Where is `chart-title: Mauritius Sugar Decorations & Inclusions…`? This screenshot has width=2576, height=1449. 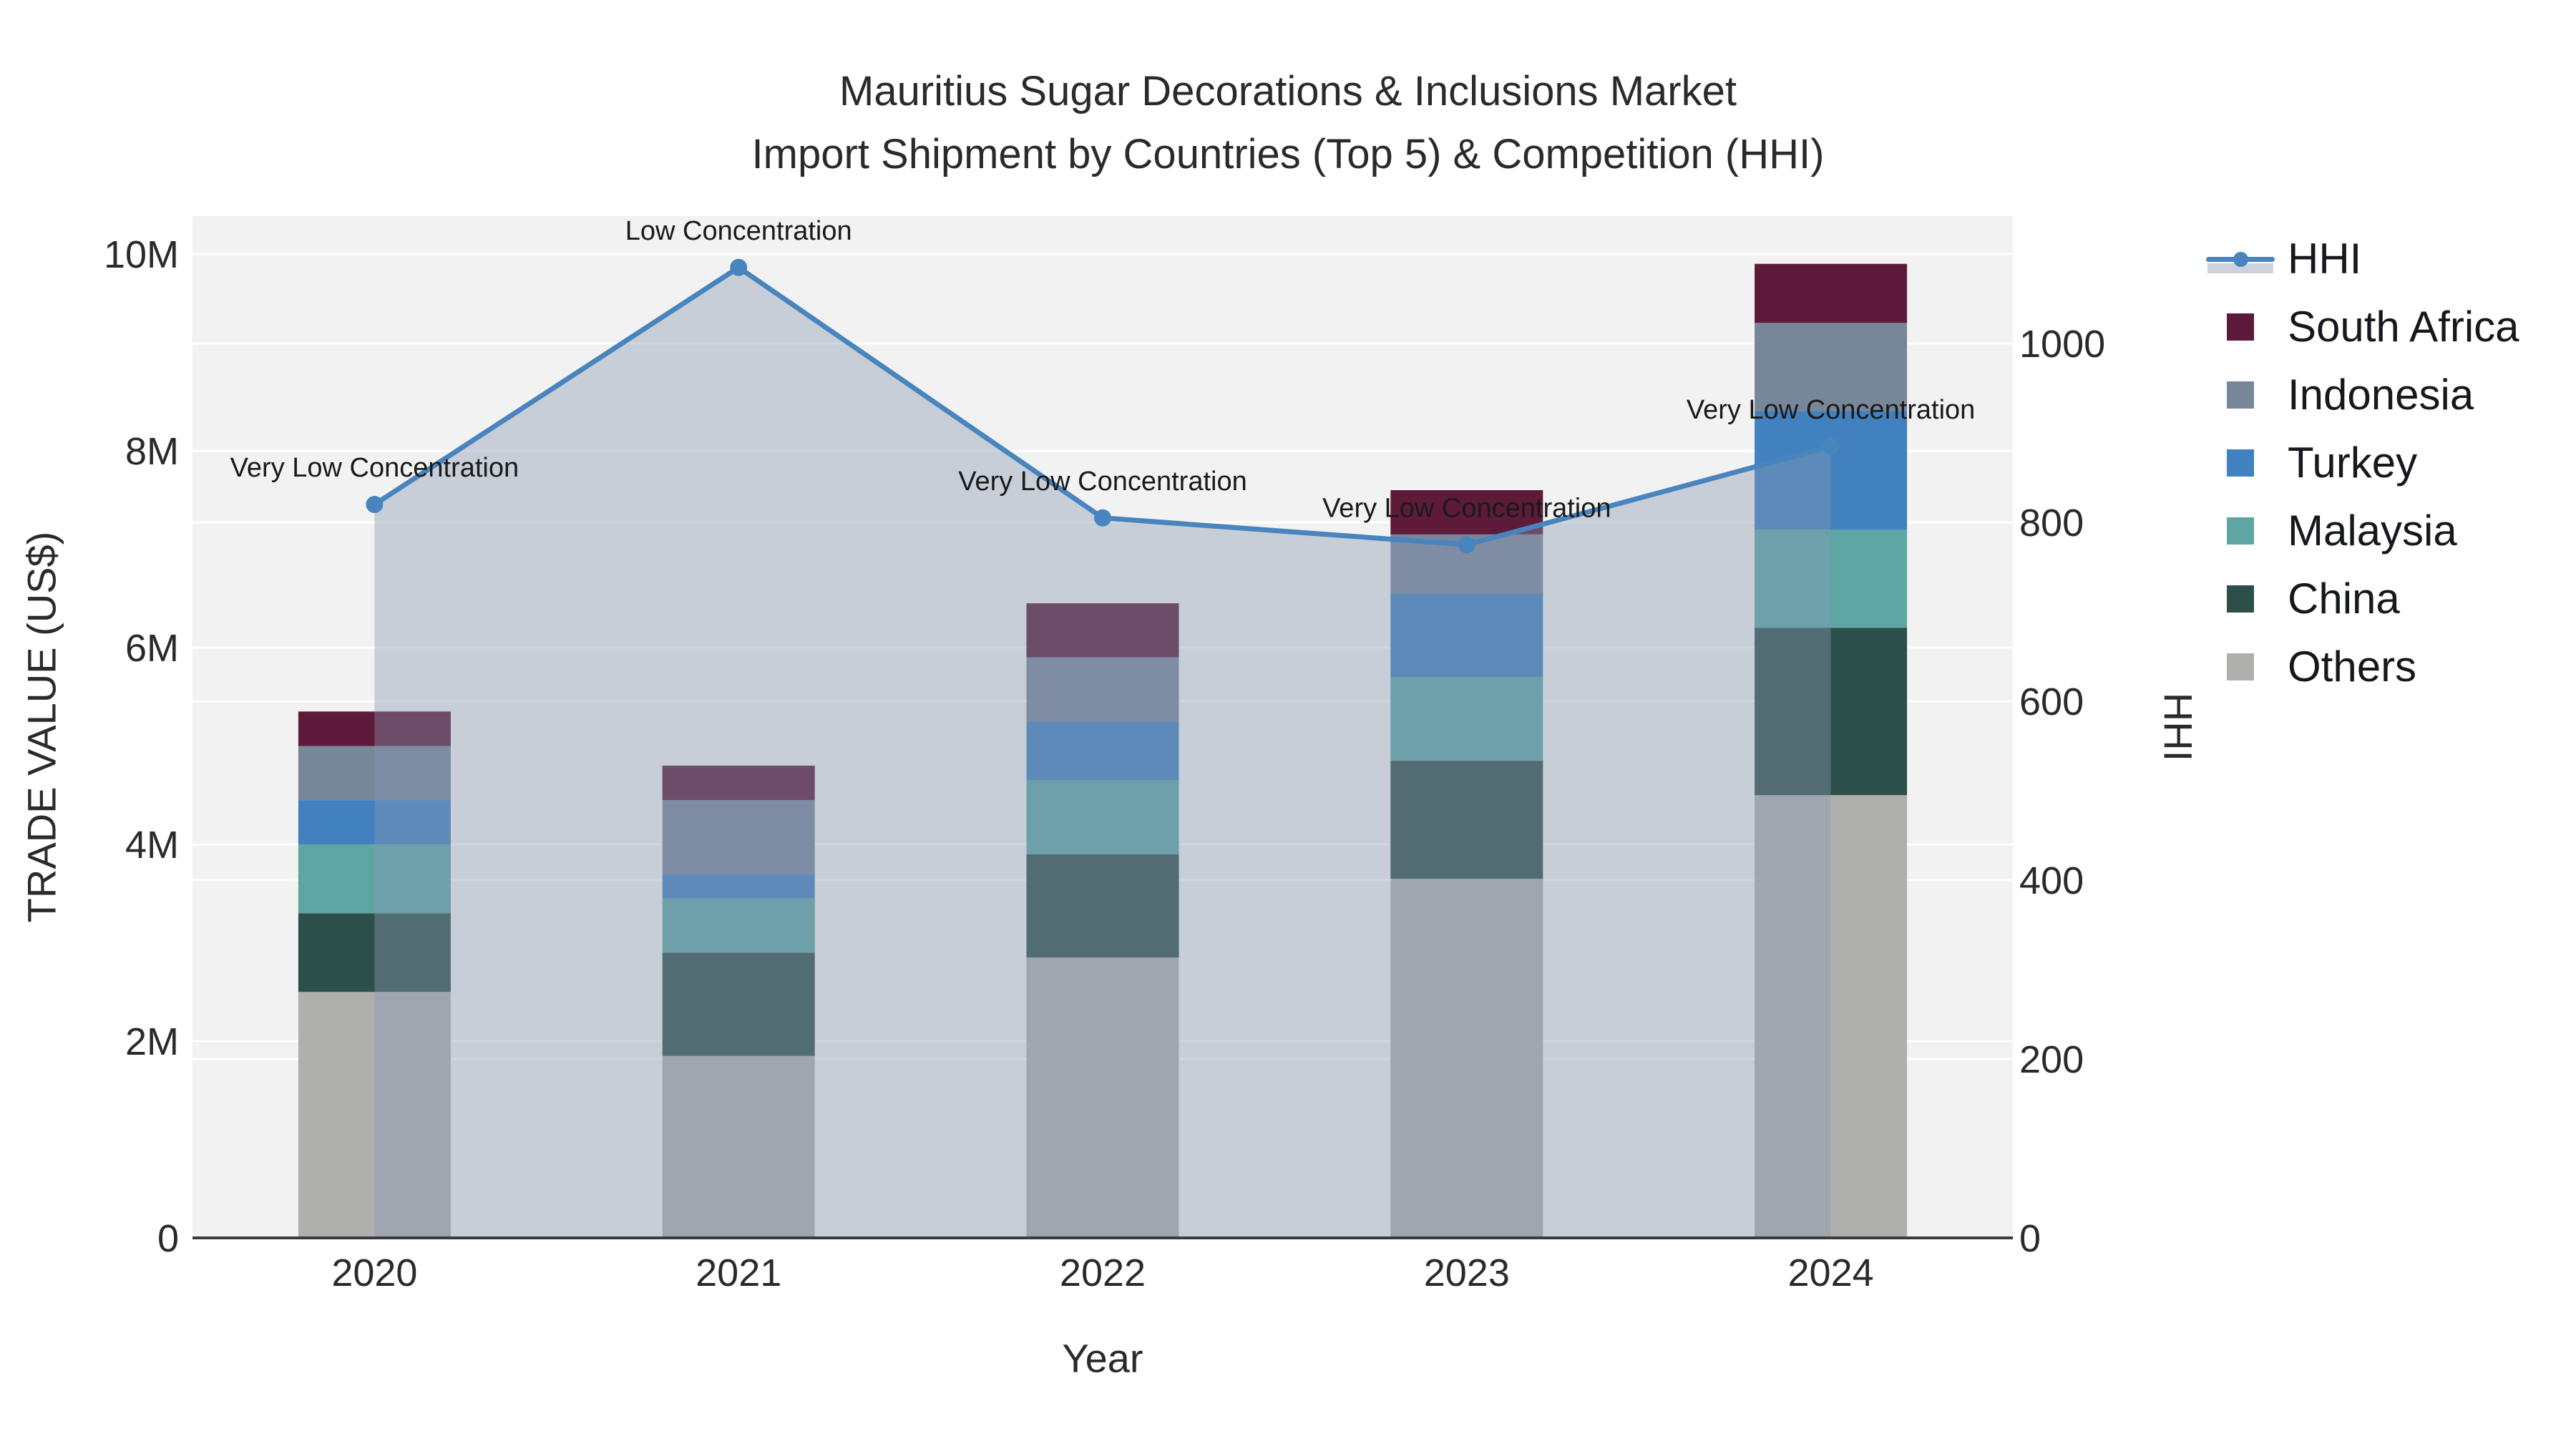 chart-title: Mauritius Sugar Decorations & Inclusions… is located at coordinates (1288, 123).